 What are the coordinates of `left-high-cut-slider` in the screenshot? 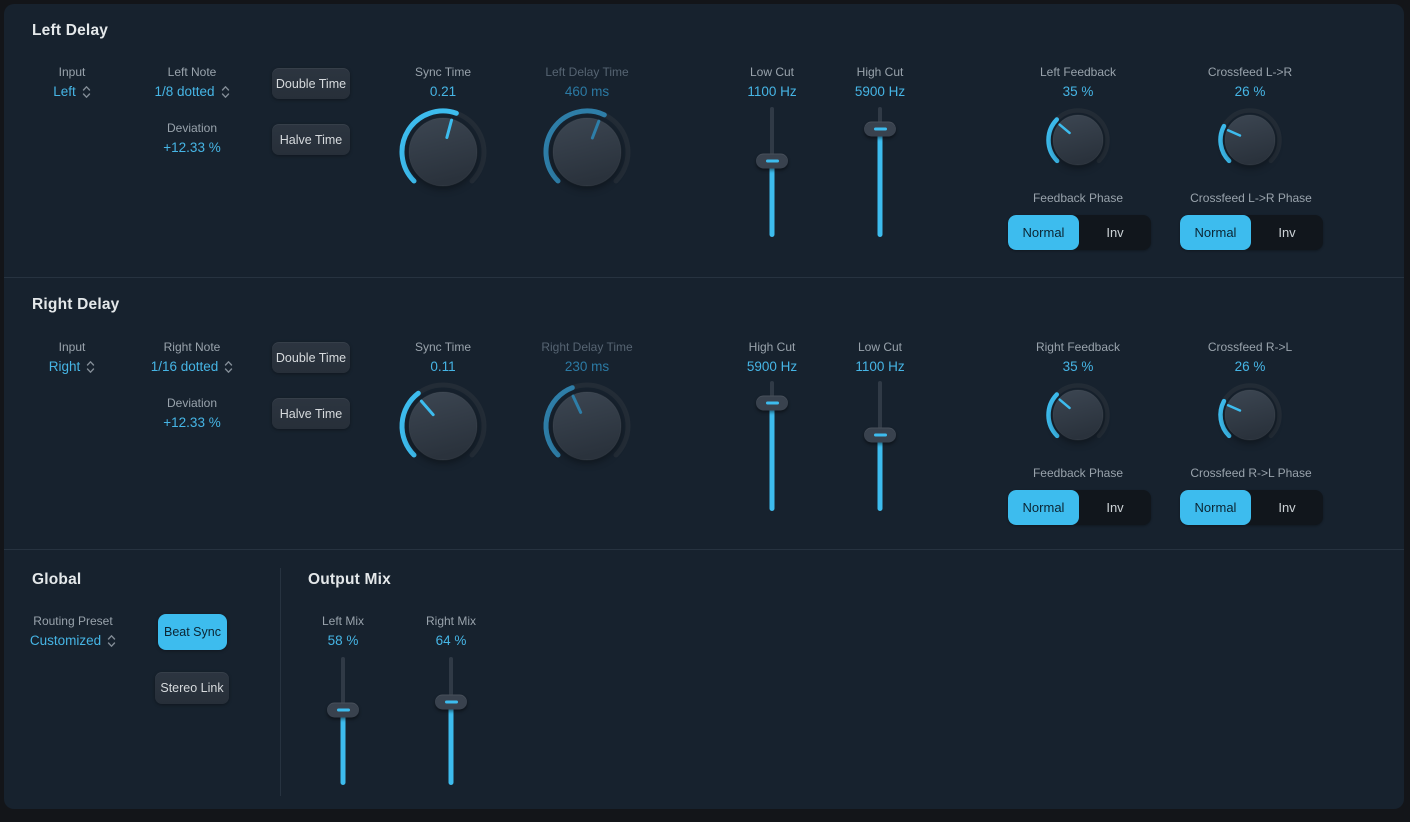 It's located at (880, 172).